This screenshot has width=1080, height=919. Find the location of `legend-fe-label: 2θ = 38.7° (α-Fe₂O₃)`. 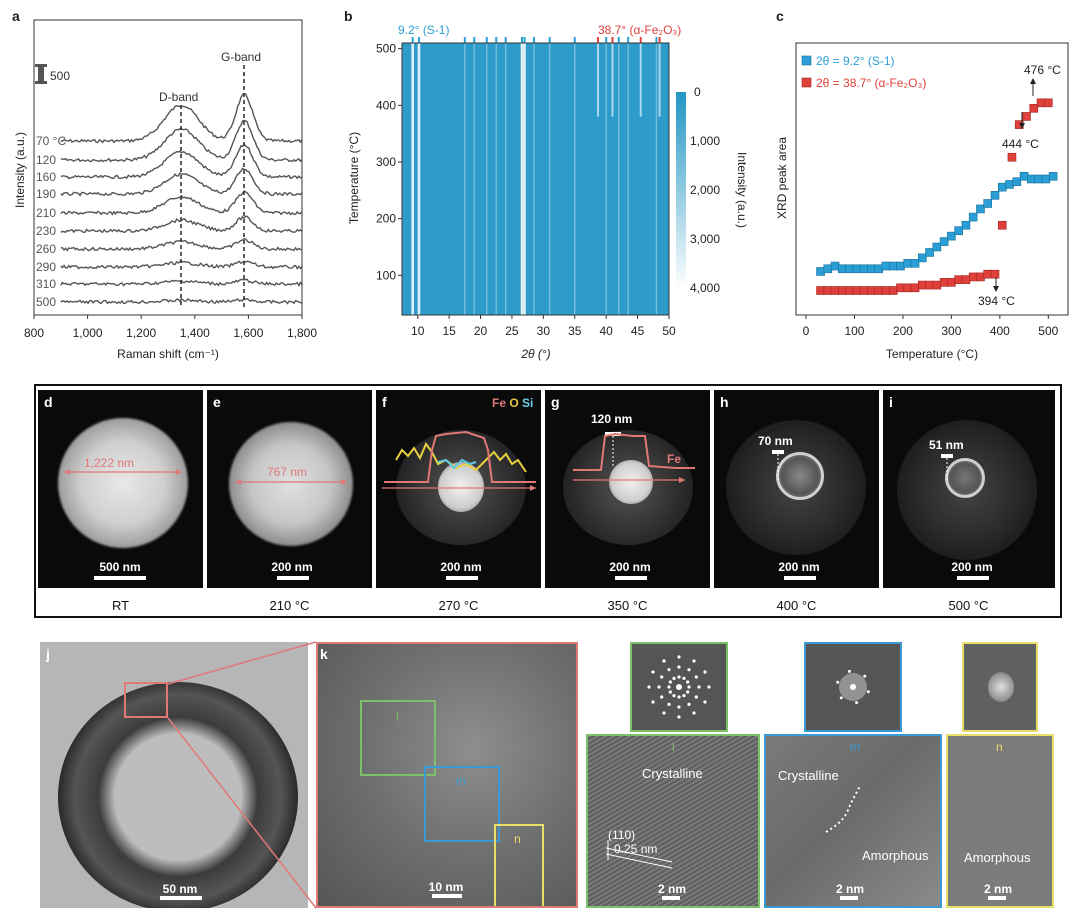

legend-fe-label: 2θ = 38.7° (α-Fe₂O₃) is located at coordinates (871, 83).